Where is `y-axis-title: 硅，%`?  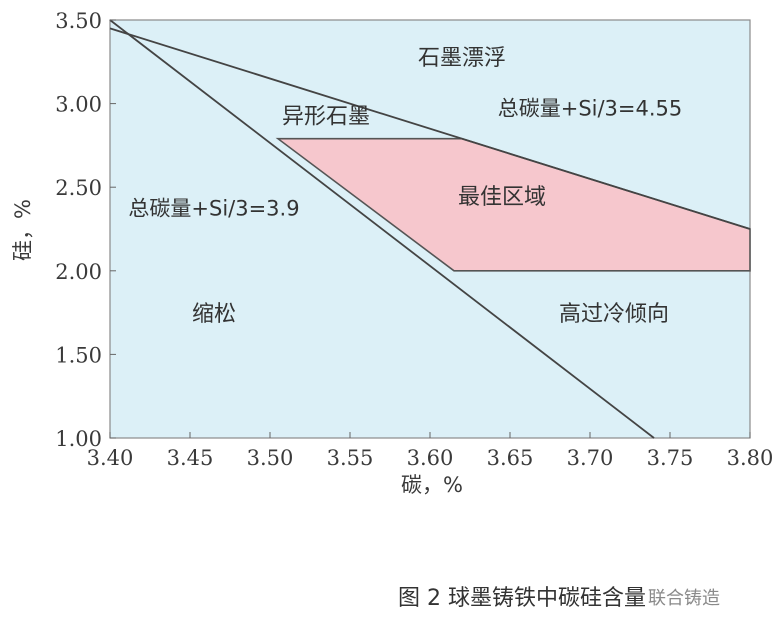
y-axis-title: 硅，% is located at coordinates (23, 230).